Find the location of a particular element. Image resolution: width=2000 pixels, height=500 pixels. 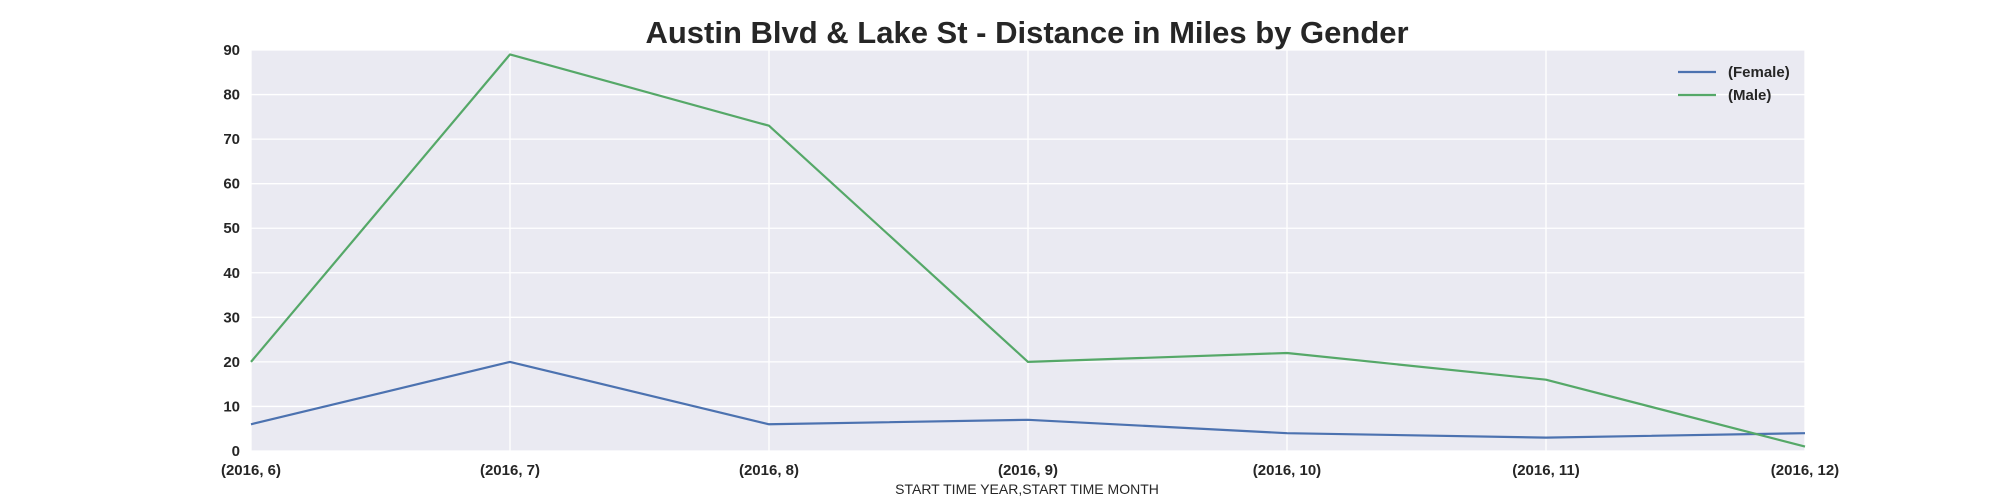

series-line-female is located at coordinates (1028, 399).